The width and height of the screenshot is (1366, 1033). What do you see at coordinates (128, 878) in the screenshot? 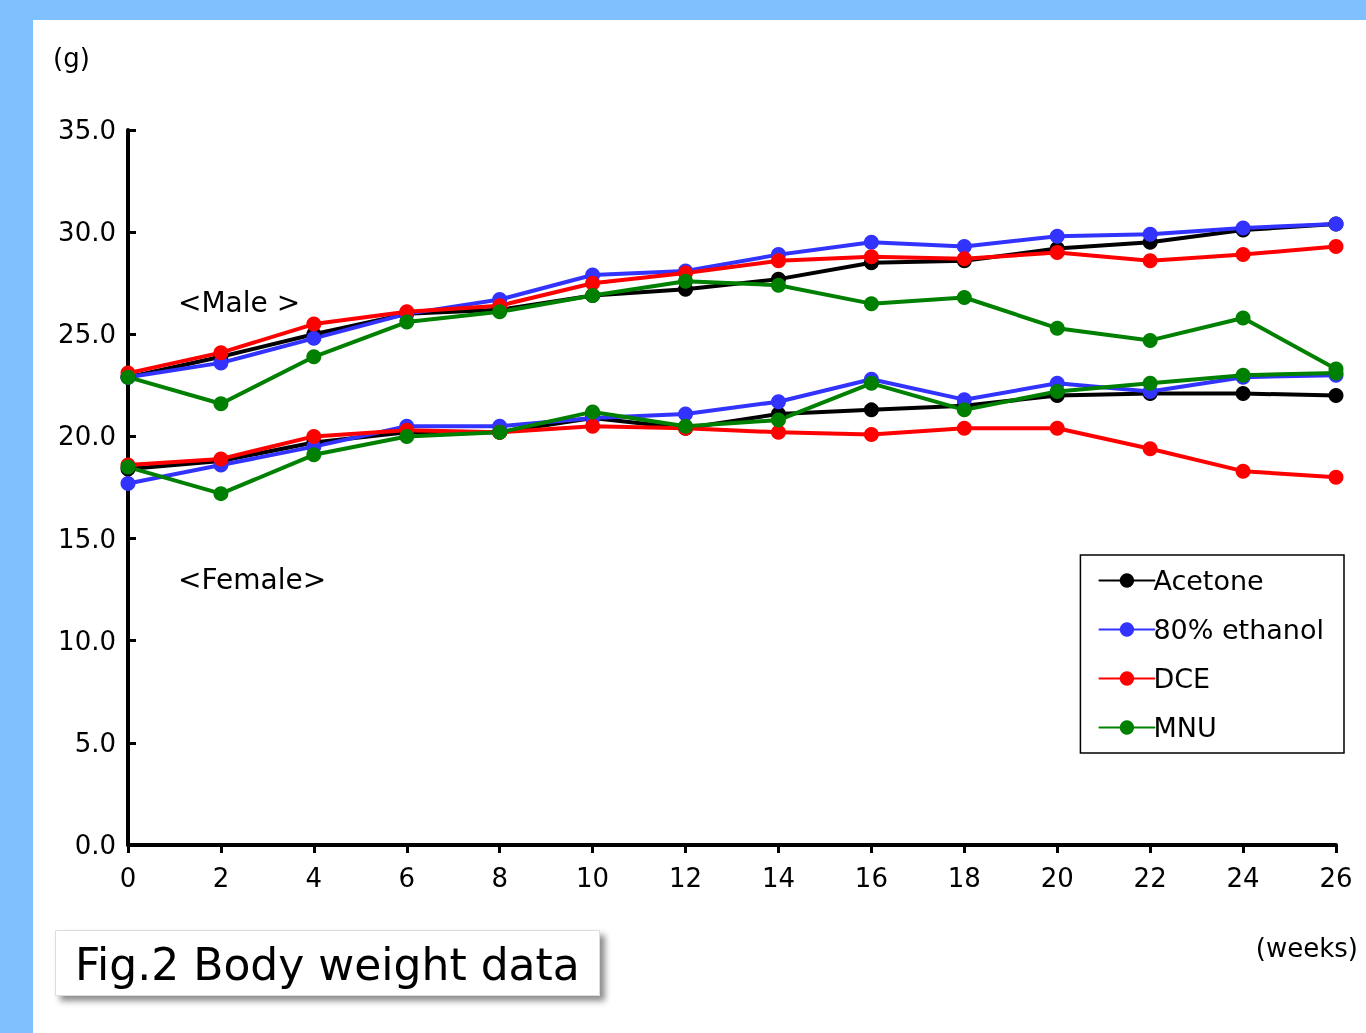
I see `x-tick-label: 0` at bounding box center [128, 878].